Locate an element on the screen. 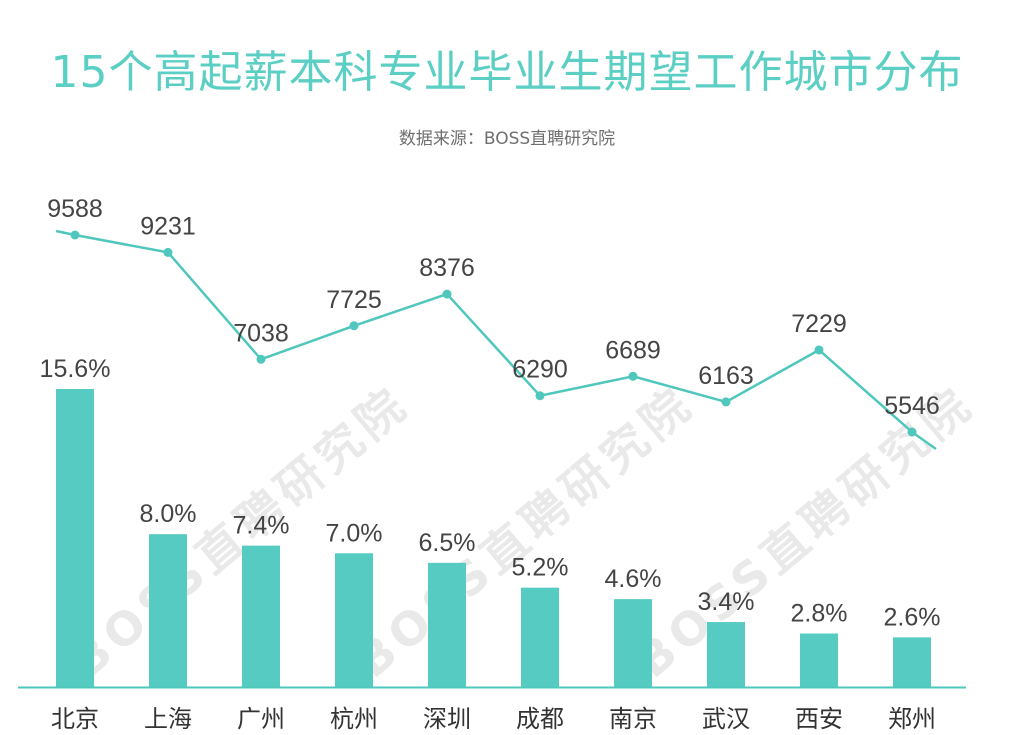 This screenshot has width=1014, height=735. line-value-label: 8376 is located at coordinates (447, 268).